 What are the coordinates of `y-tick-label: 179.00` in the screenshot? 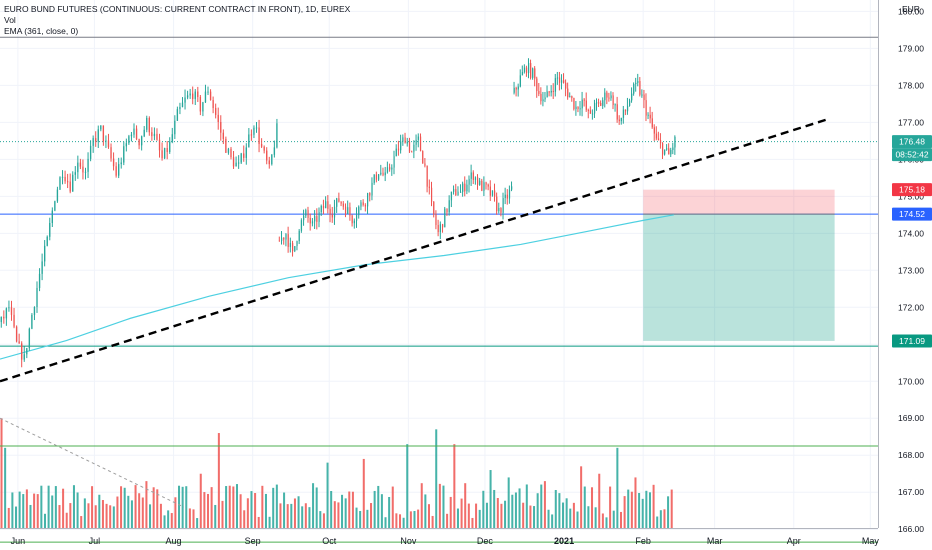 It's located at (911, 48).